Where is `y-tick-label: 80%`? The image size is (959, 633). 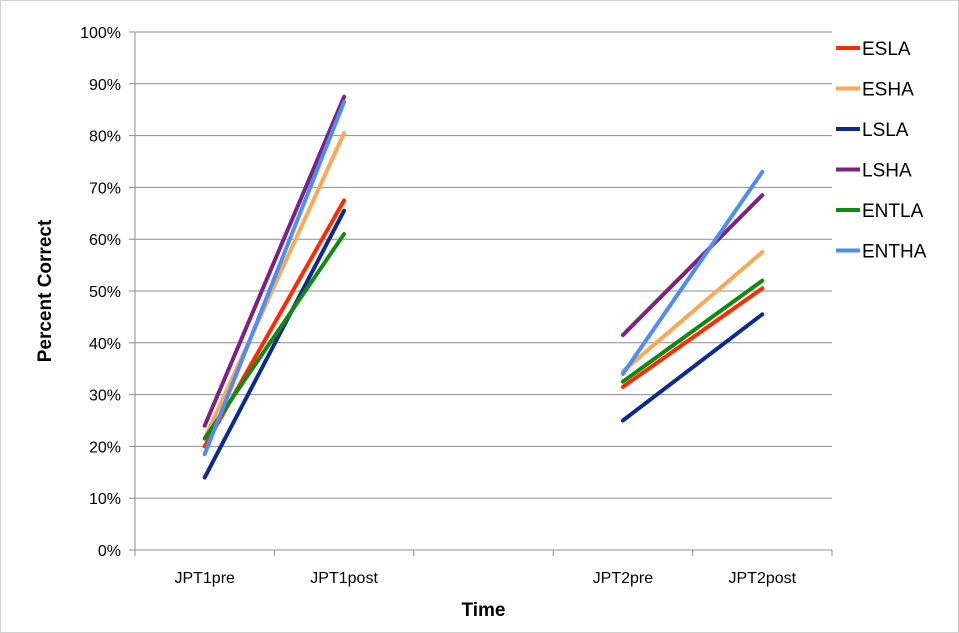 y-tick-label: 80% is located at coordinates (105, 137).